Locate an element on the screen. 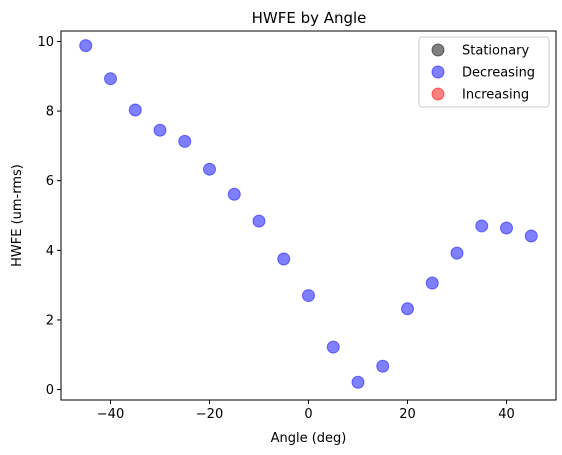  legend-box is located at coordinates (484, 72).